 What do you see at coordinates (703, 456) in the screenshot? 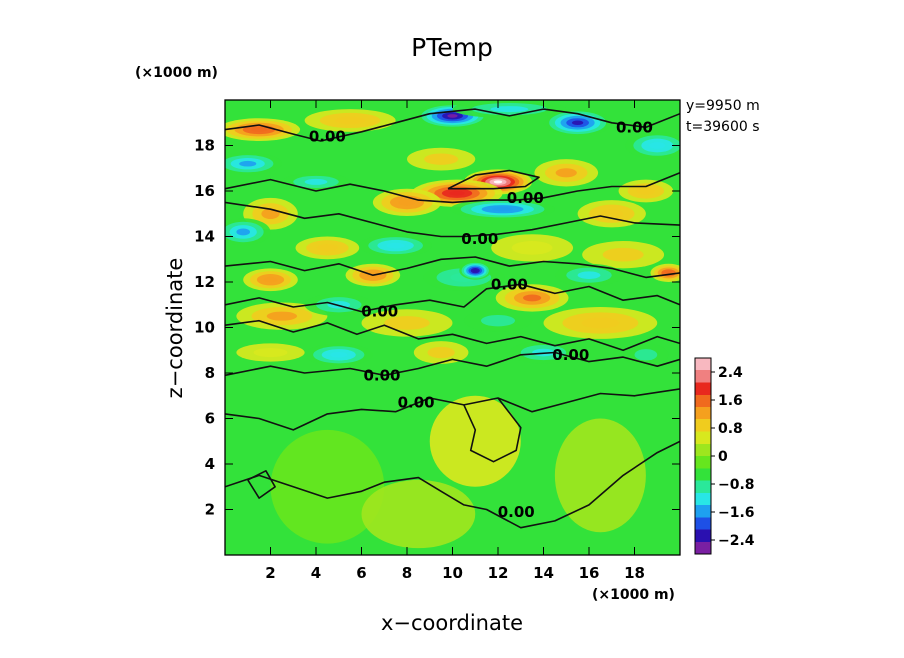
I see `colorbar-scale` at bounding box center [703, 456].